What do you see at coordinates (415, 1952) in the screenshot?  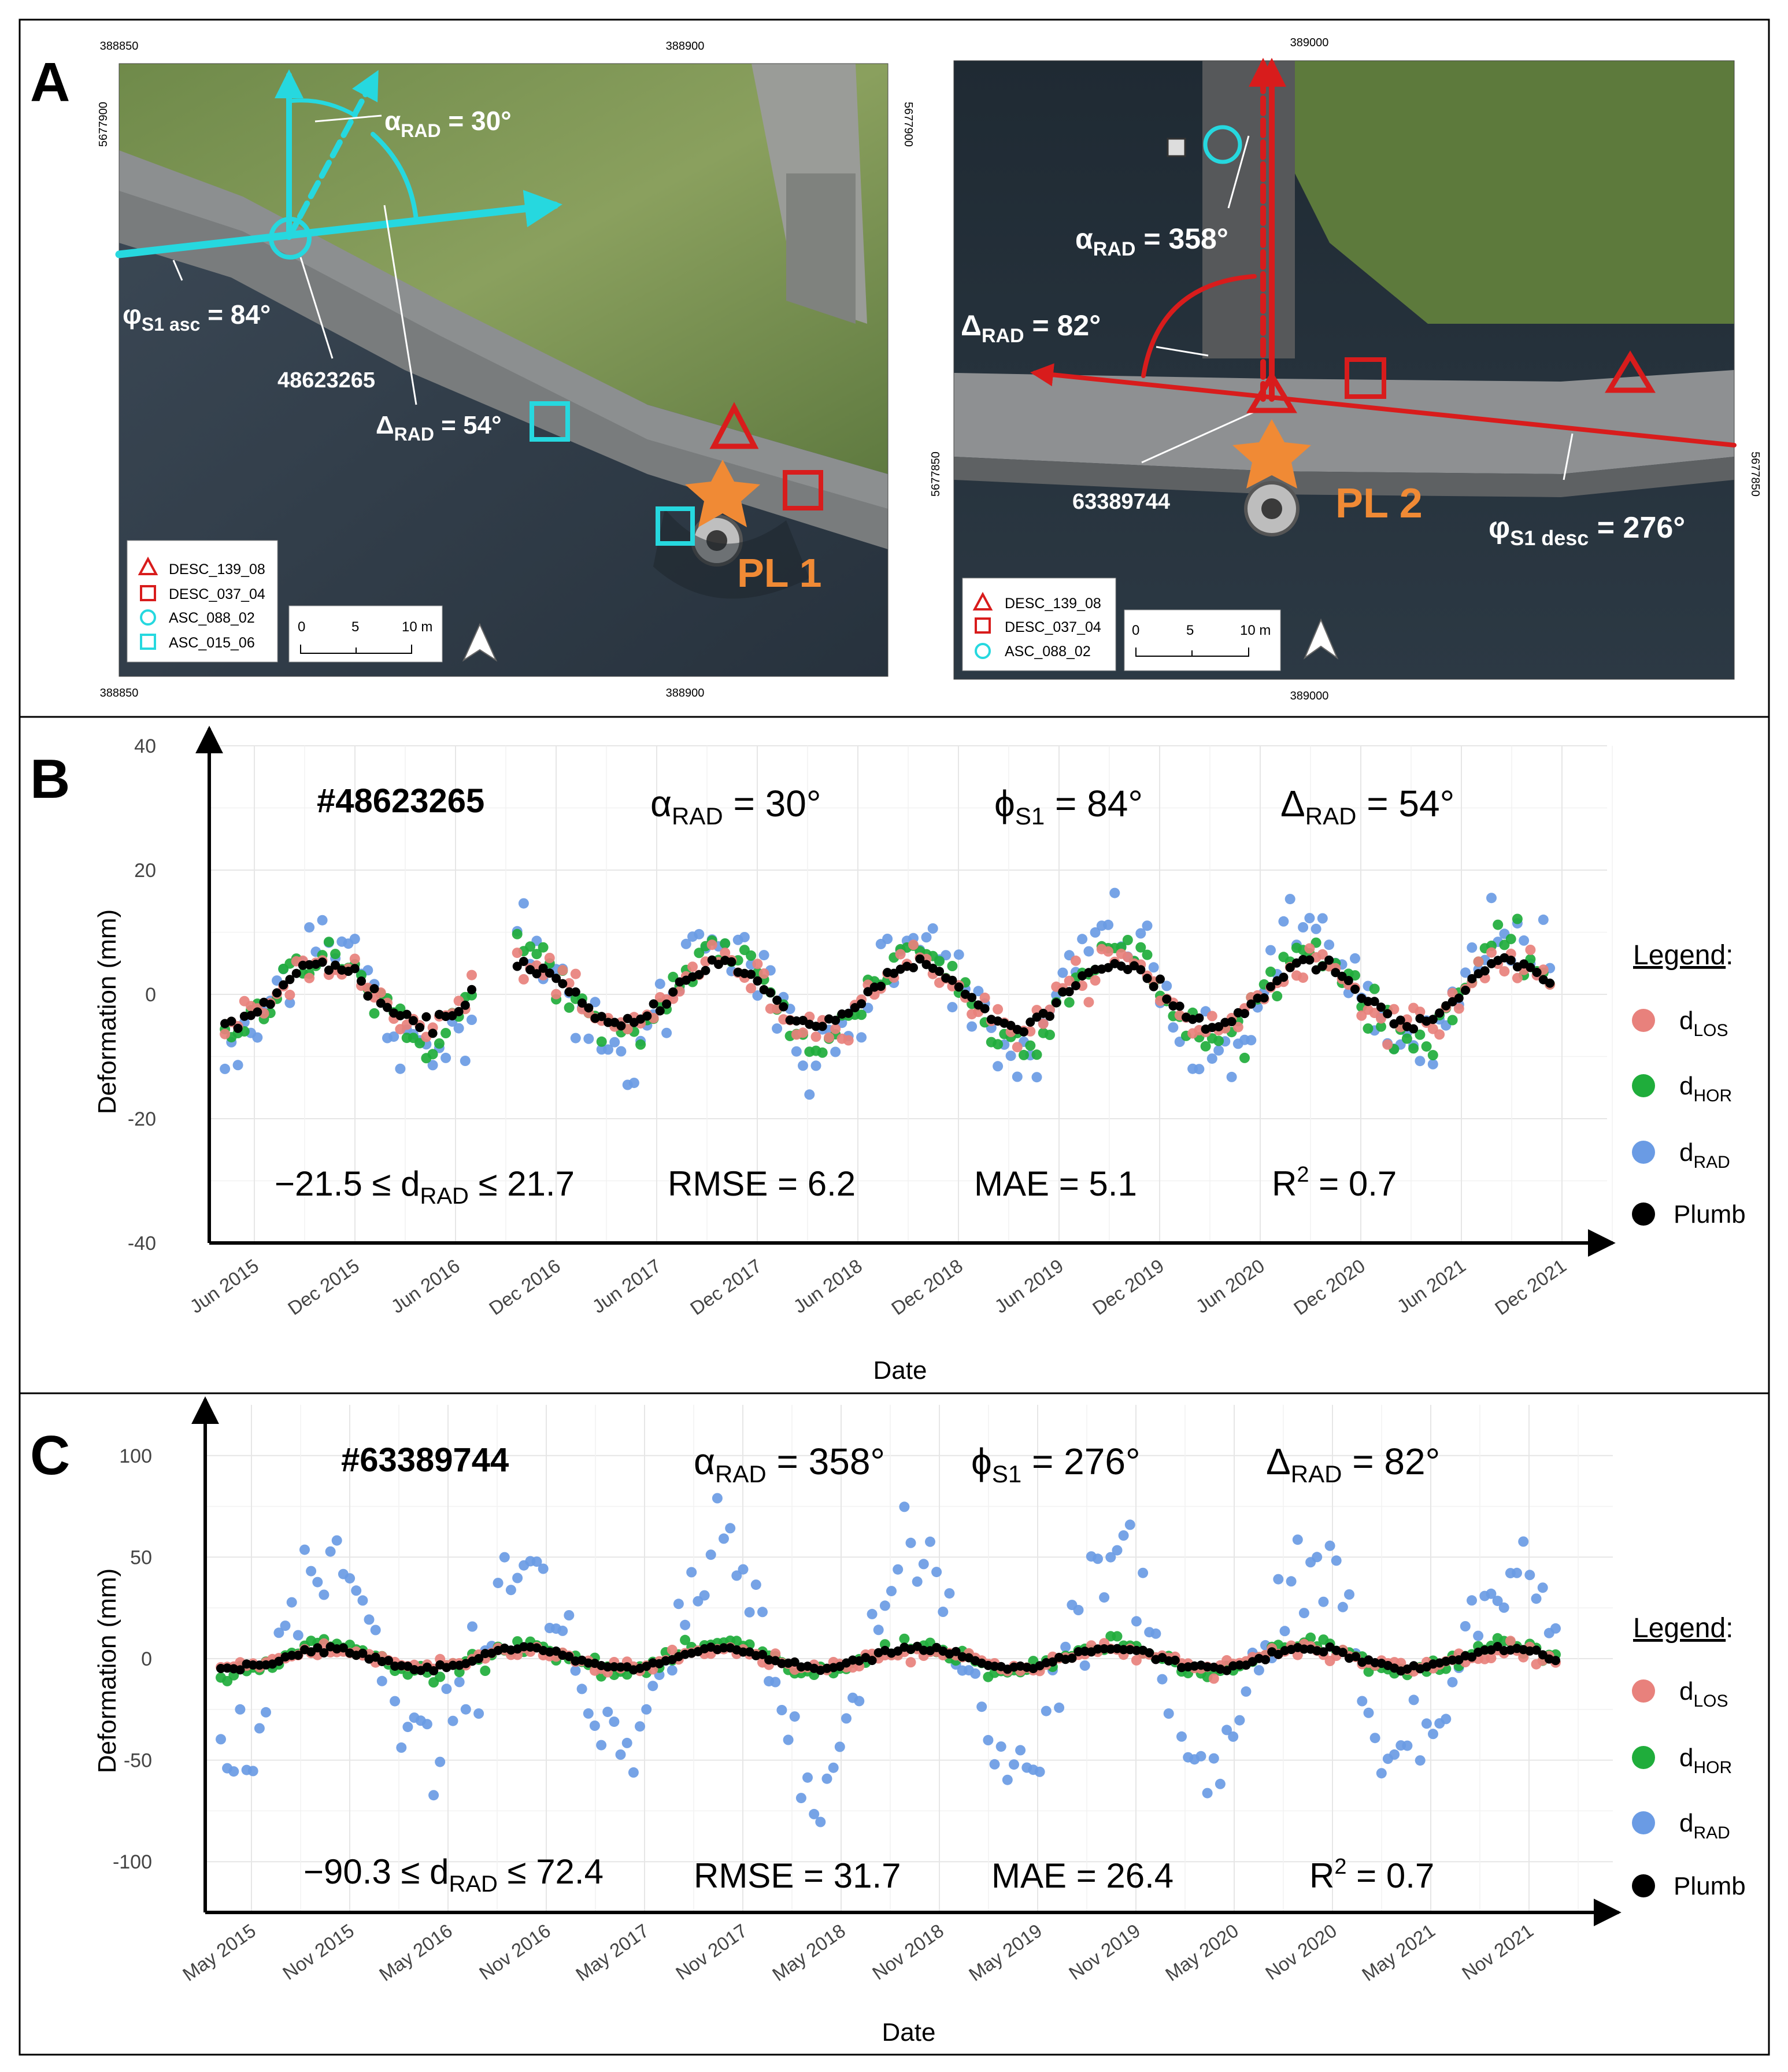 I see `x-tick-label: May 2016` at bounding box center [415, 1952].